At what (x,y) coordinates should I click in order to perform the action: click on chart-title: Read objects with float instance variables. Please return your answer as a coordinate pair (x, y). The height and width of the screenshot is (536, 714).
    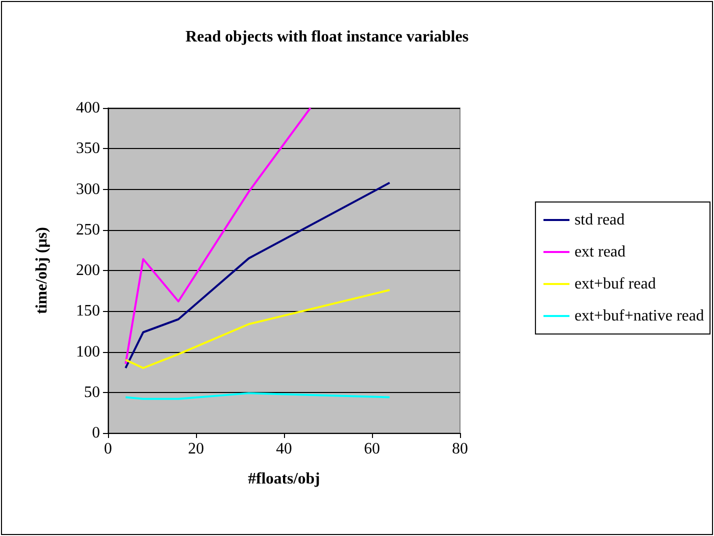
    Looking at the image, I should click on (327, 37).